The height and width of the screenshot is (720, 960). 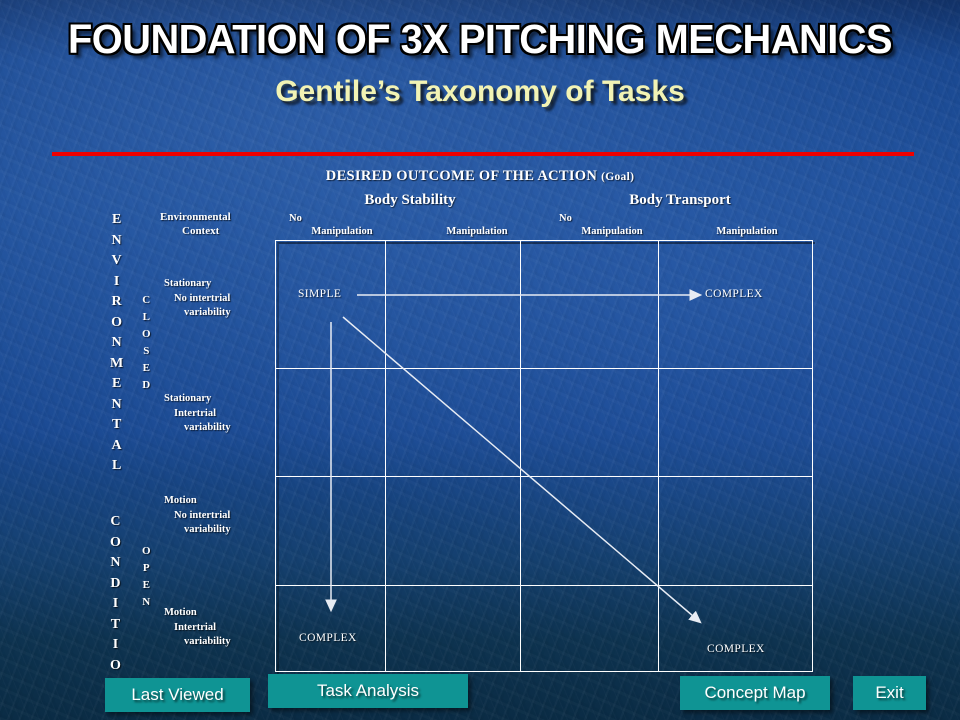 I want to click on row-label-1: Stationary No intertrial variability, so click(x=217, y=299).